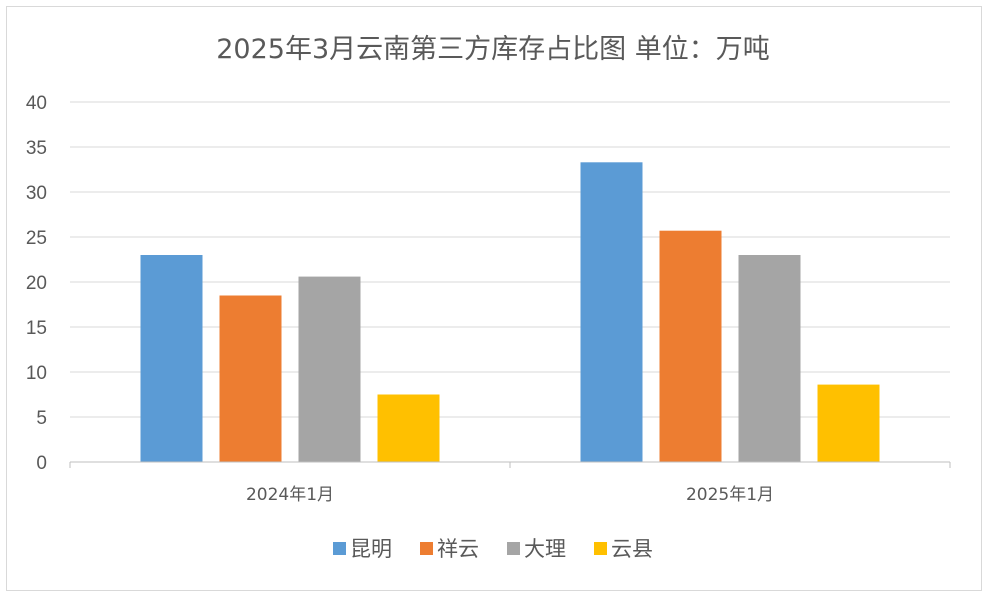  I want to click on x-category-label: 2025年1月, so click(730, 495).